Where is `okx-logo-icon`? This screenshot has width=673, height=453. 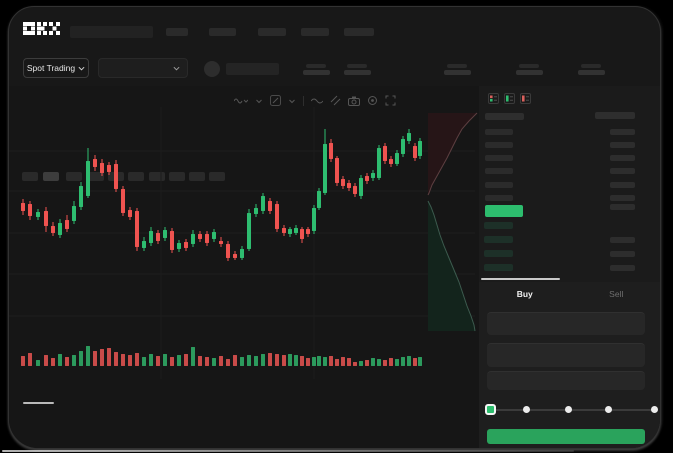
okx-logo-icon is located at coordinates (42, 28).